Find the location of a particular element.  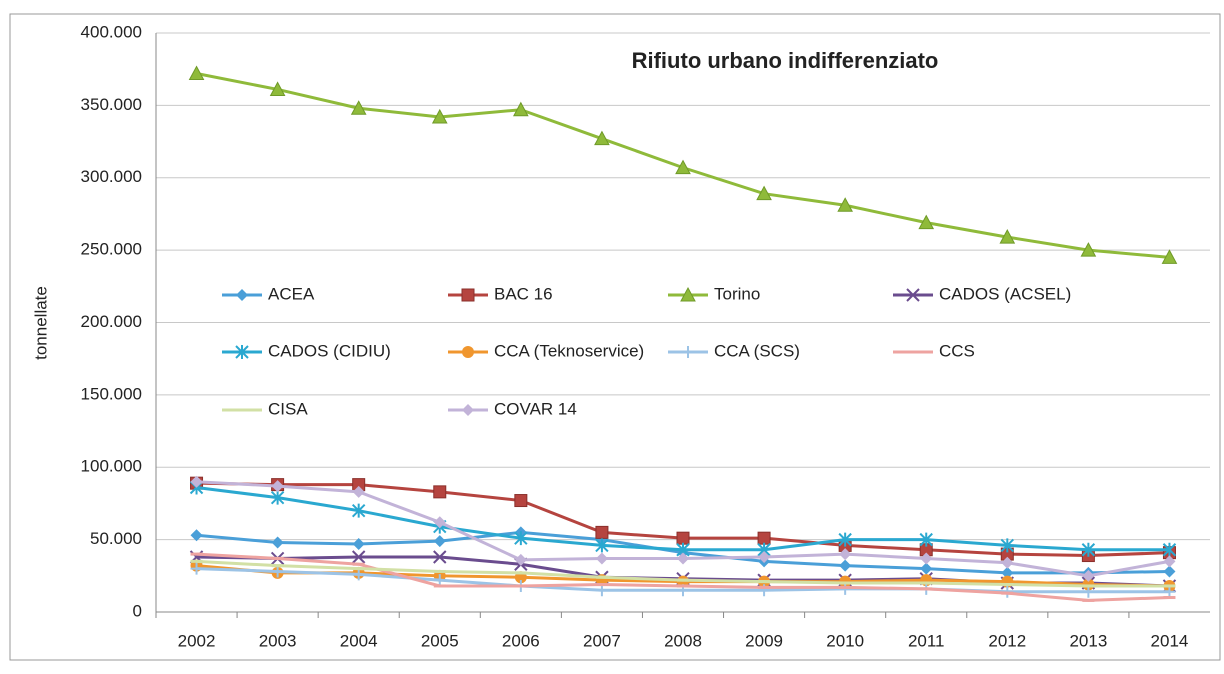

x-tick-label: 2006 is located at coordinates (521, 640).